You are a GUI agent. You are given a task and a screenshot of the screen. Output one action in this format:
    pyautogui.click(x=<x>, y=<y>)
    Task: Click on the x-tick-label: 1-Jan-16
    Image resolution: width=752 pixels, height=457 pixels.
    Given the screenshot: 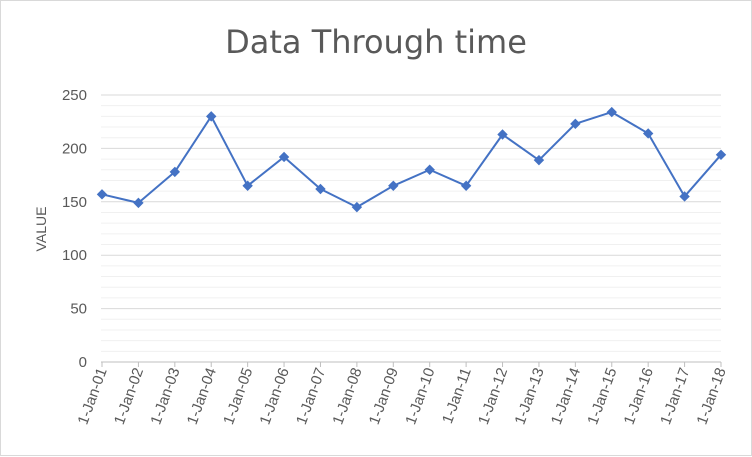 What is the action you would take?
    pyautogui.click(x=639, y=396)
    